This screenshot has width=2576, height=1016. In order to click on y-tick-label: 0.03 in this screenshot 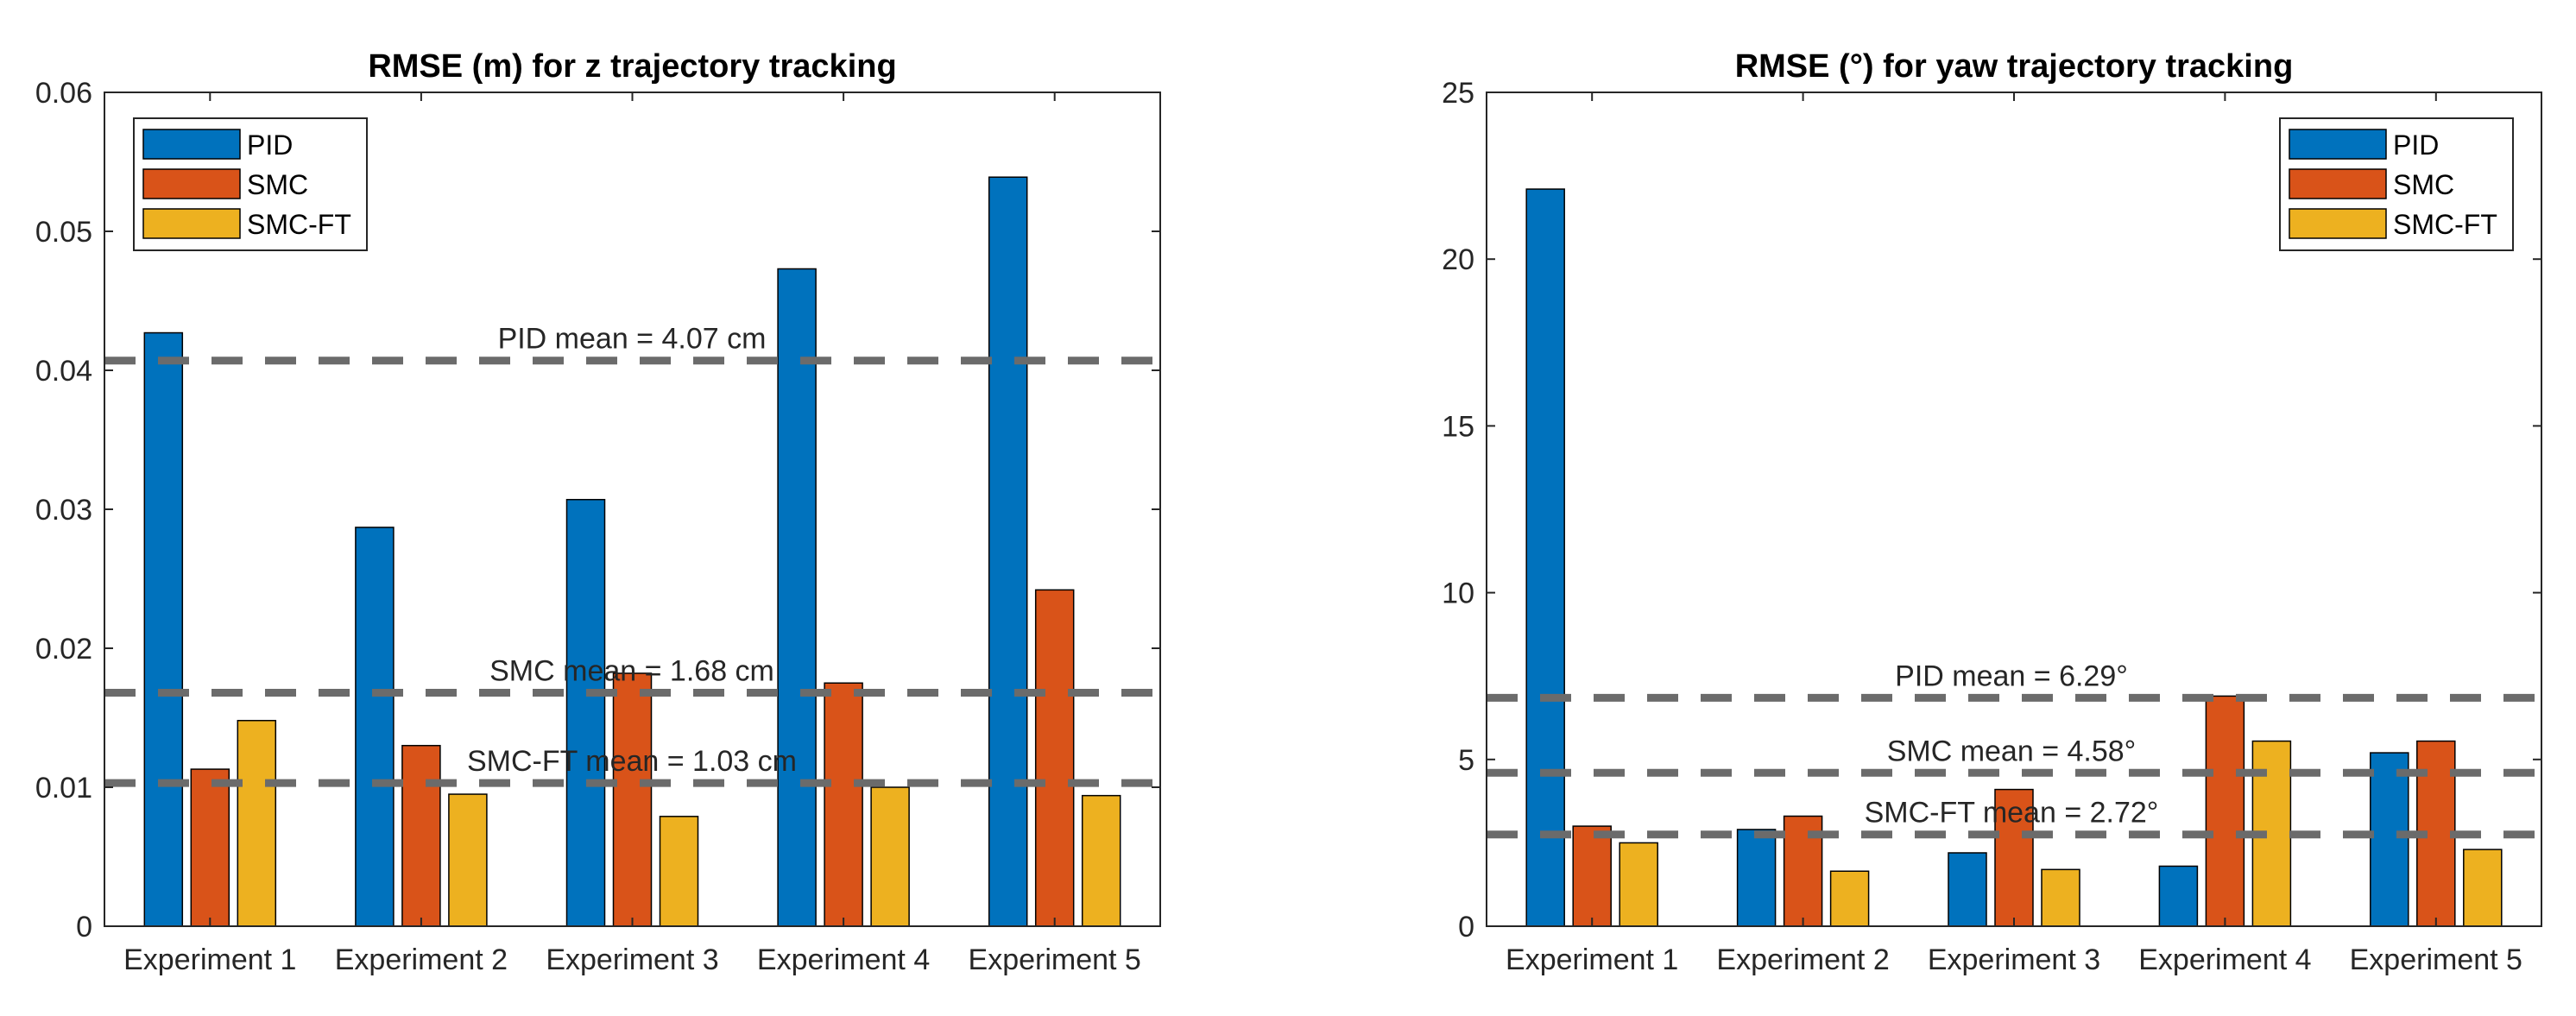, I will do `click(63, 510)`.